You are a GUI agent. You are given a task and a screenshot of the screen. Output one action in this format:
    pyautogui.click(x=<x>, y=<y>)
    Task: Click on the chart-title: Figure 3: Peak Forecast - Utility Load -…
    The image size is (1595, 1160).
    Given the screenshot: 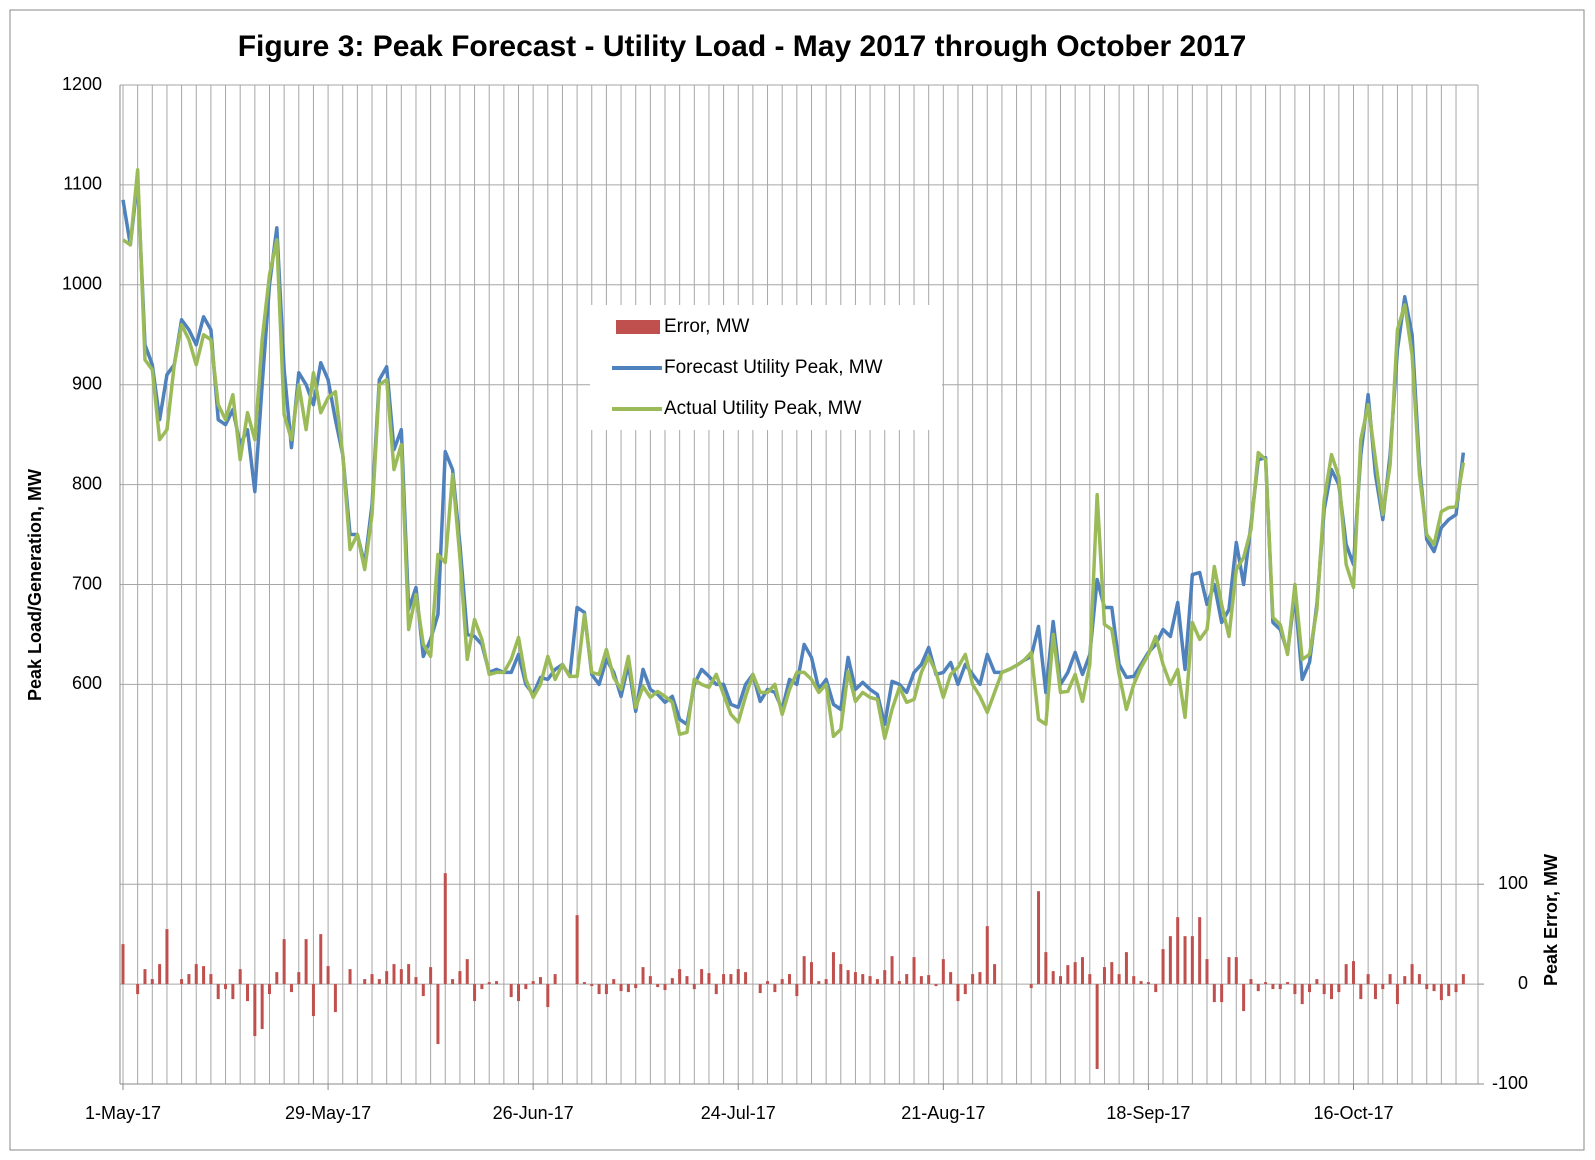 What is the action you would take?
    pyautogui.click(x=742, y=46)
    